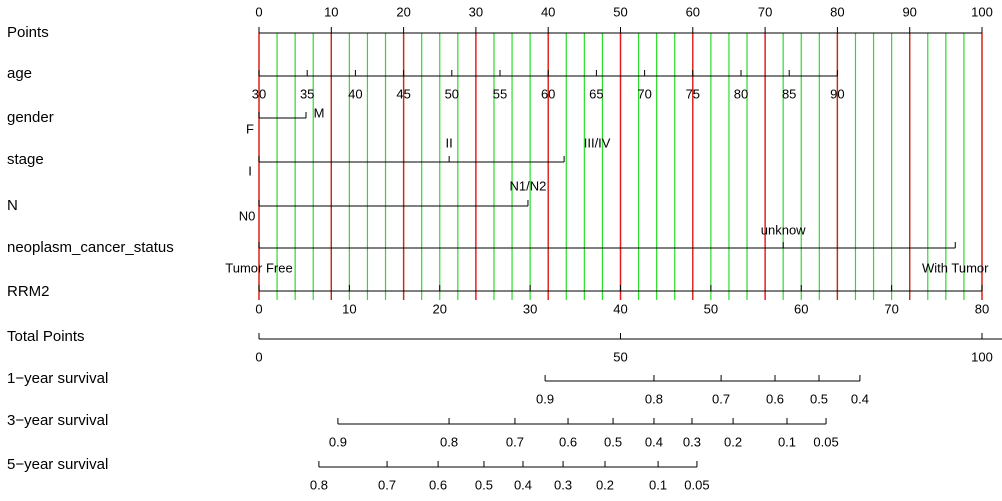 This screenshot has width=1002, height=501. What do you see at coordinates (403, 93) in the screenshot?
I see `tick-label: 45` at bounding box center [403, 93].